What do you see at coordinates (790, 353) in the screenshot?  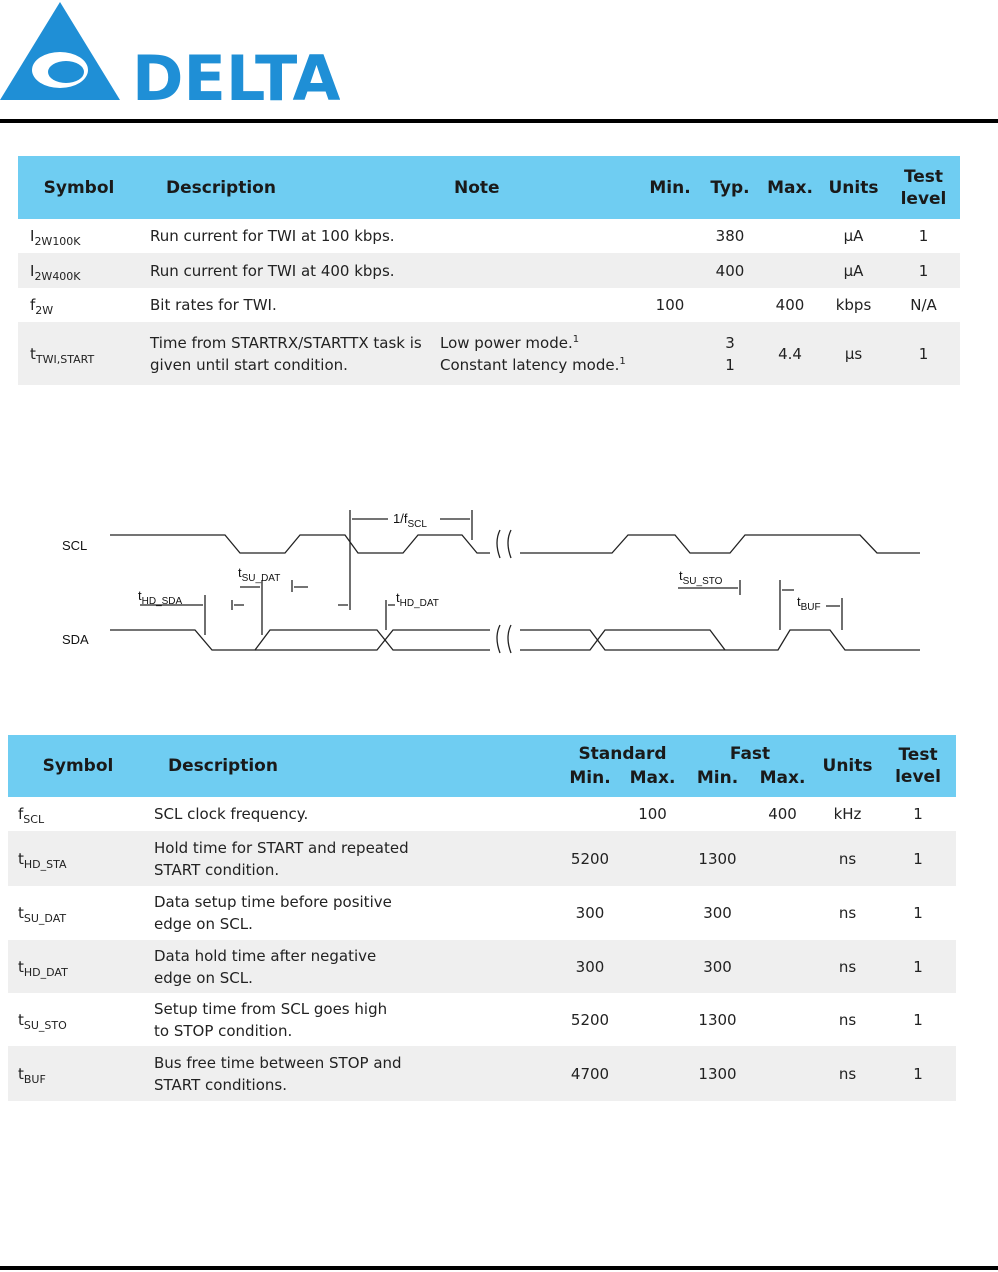 I see `cell: 4.4` at bounding box center [790, 353].